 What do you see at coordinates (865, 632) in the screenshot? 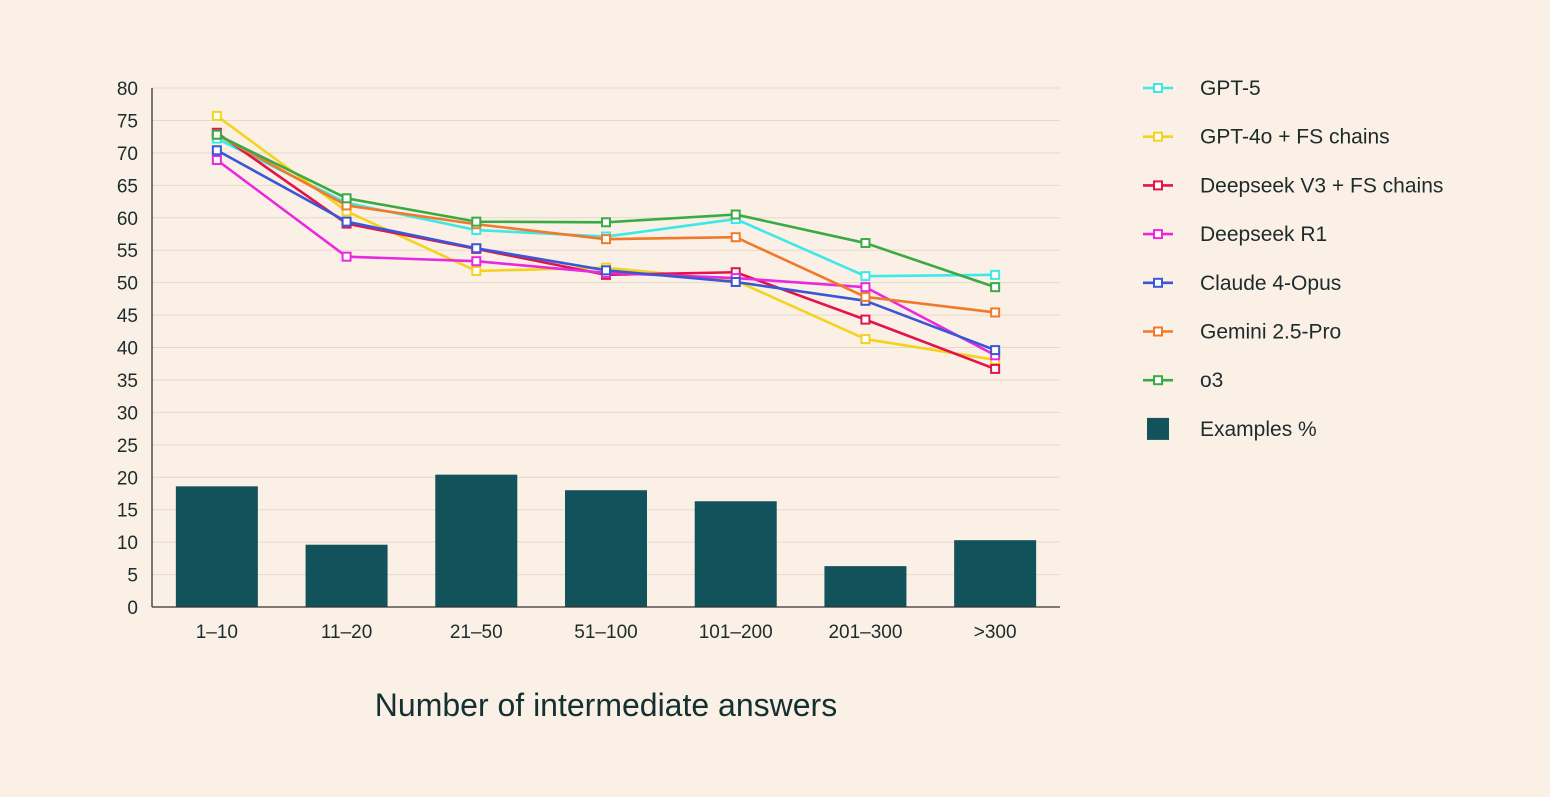
I see `x-tick-label: 201–300` at bounding box center [865, 632].